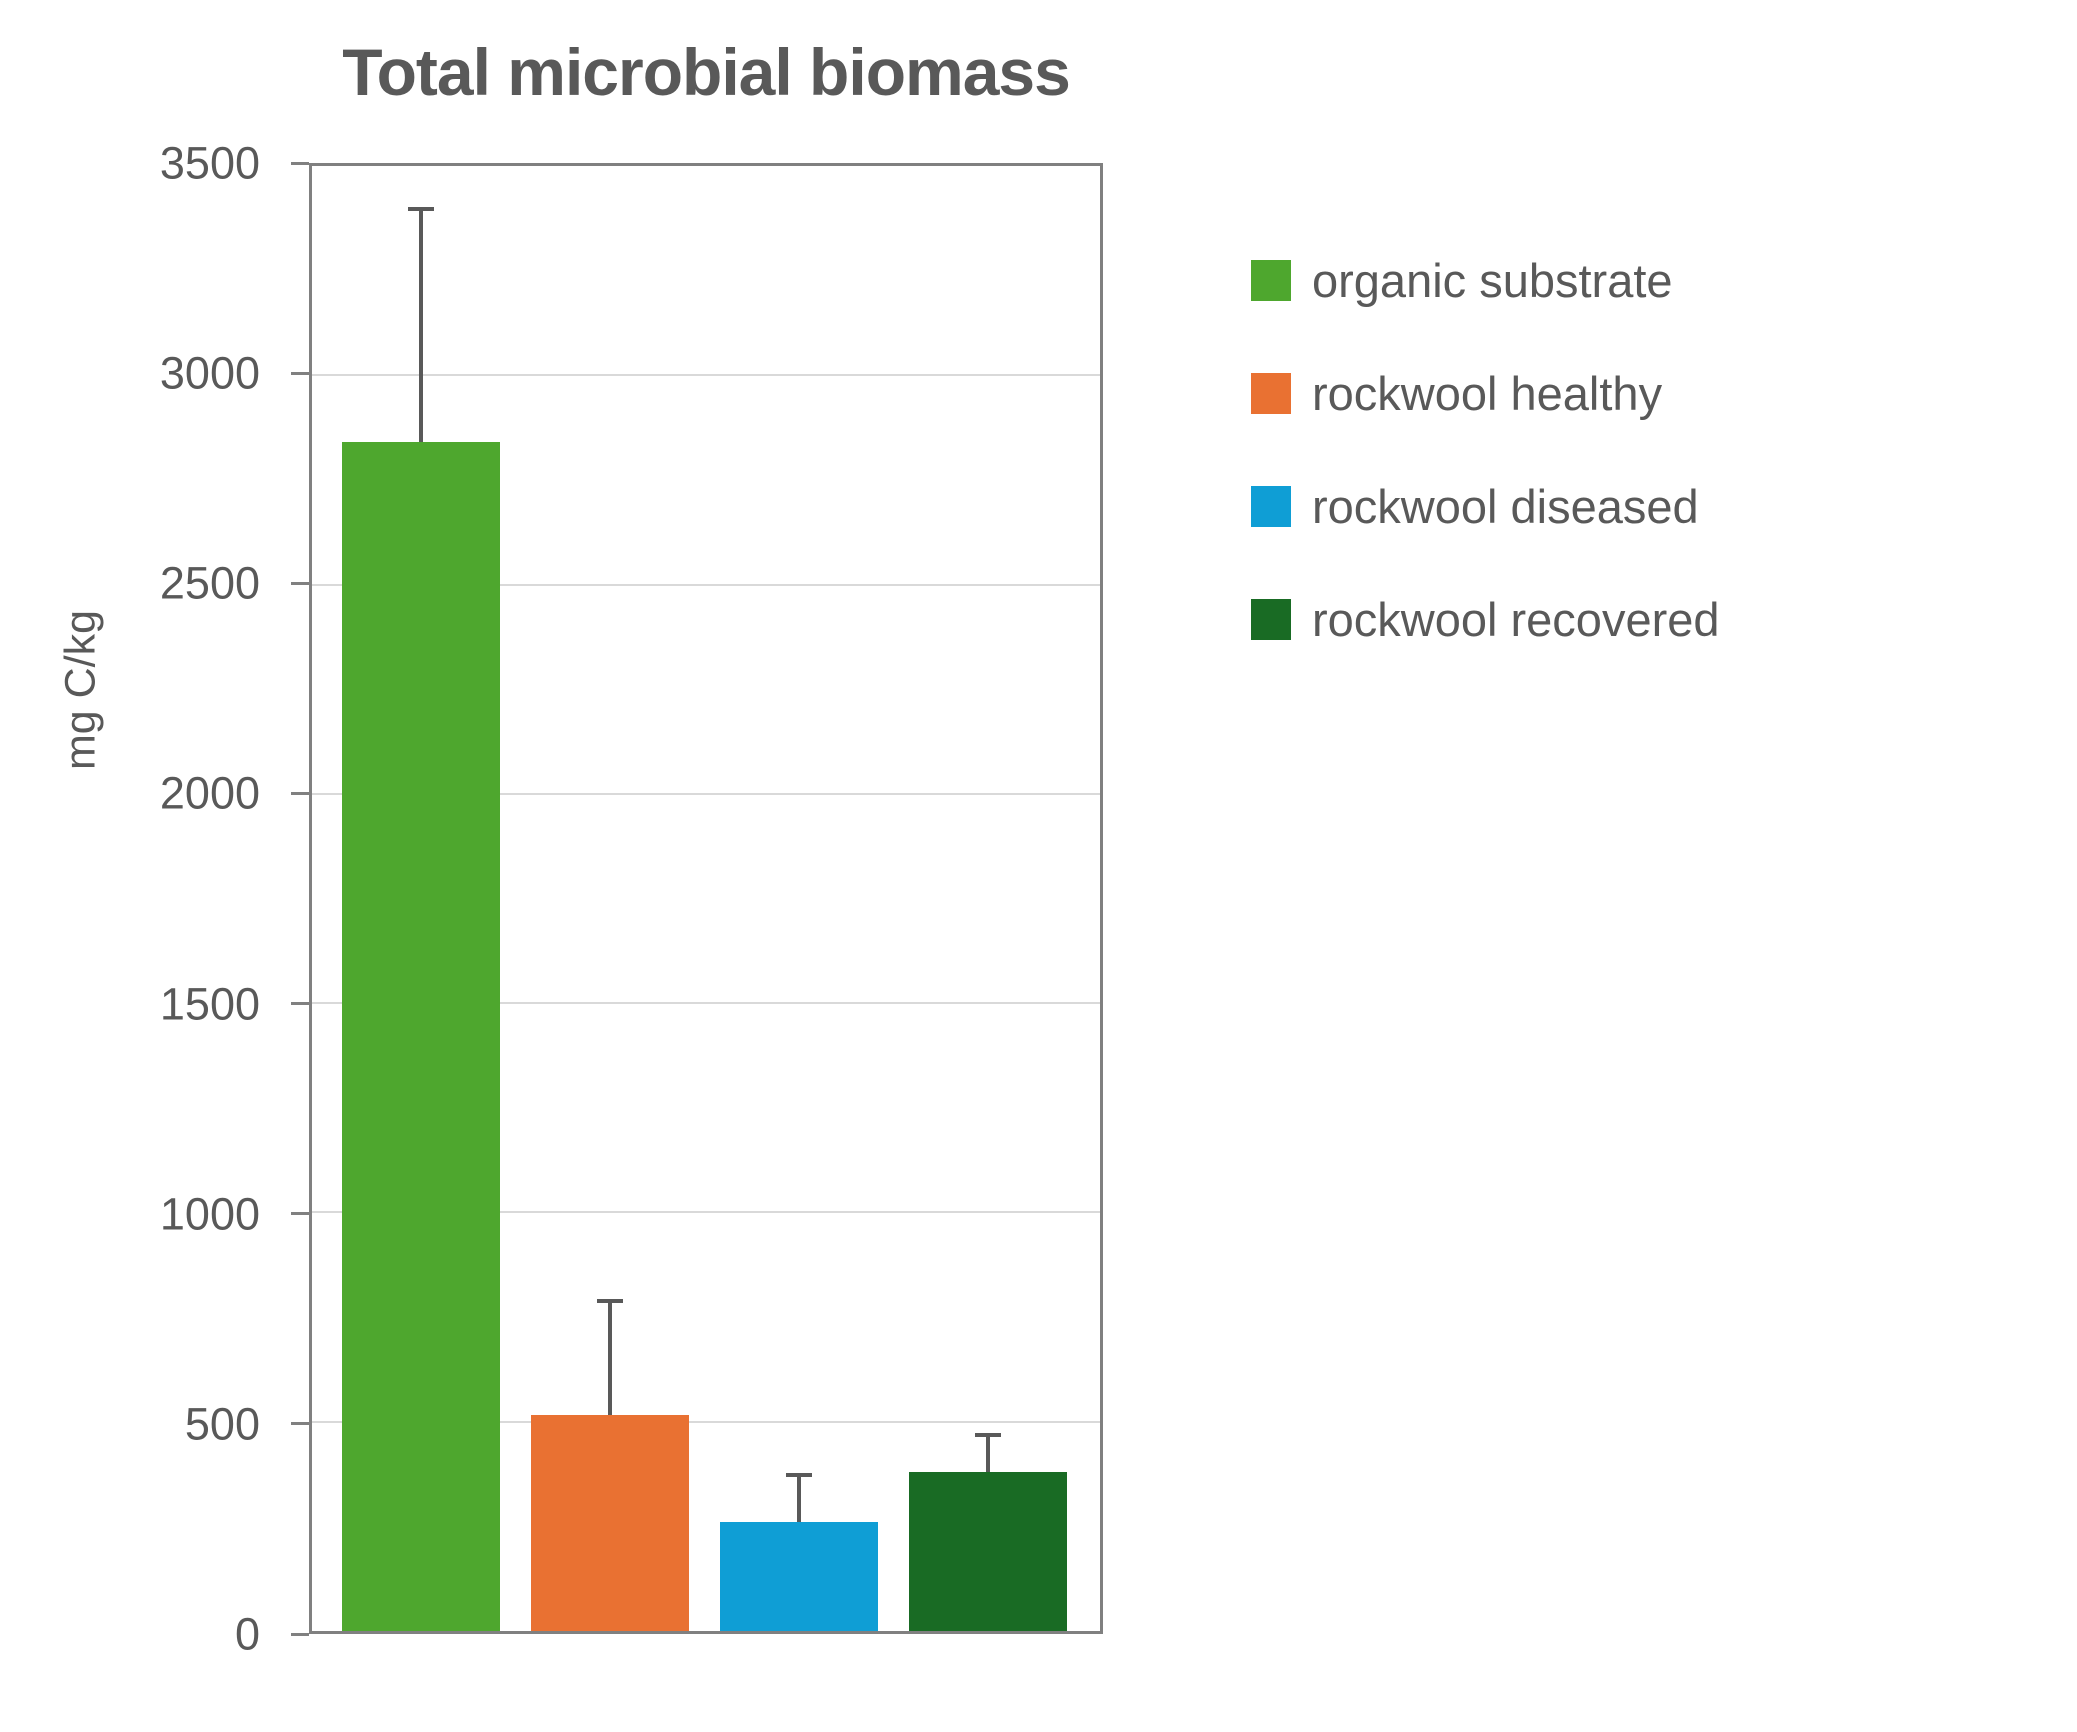  What do you see at coordinates (420, 326) in the screenshot?
I see `error-whisker-organic-substrate` at bounding box center [420, 326].